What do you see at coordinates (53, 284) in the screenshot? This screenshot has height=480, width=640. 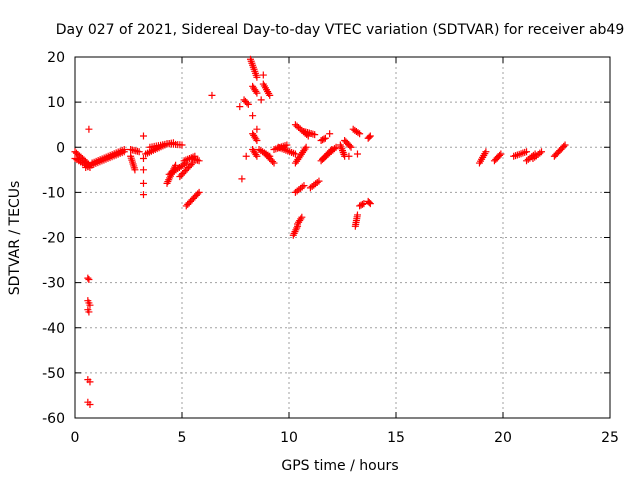 I see `y-tick-label: -30` at bounding box center [53, 284].